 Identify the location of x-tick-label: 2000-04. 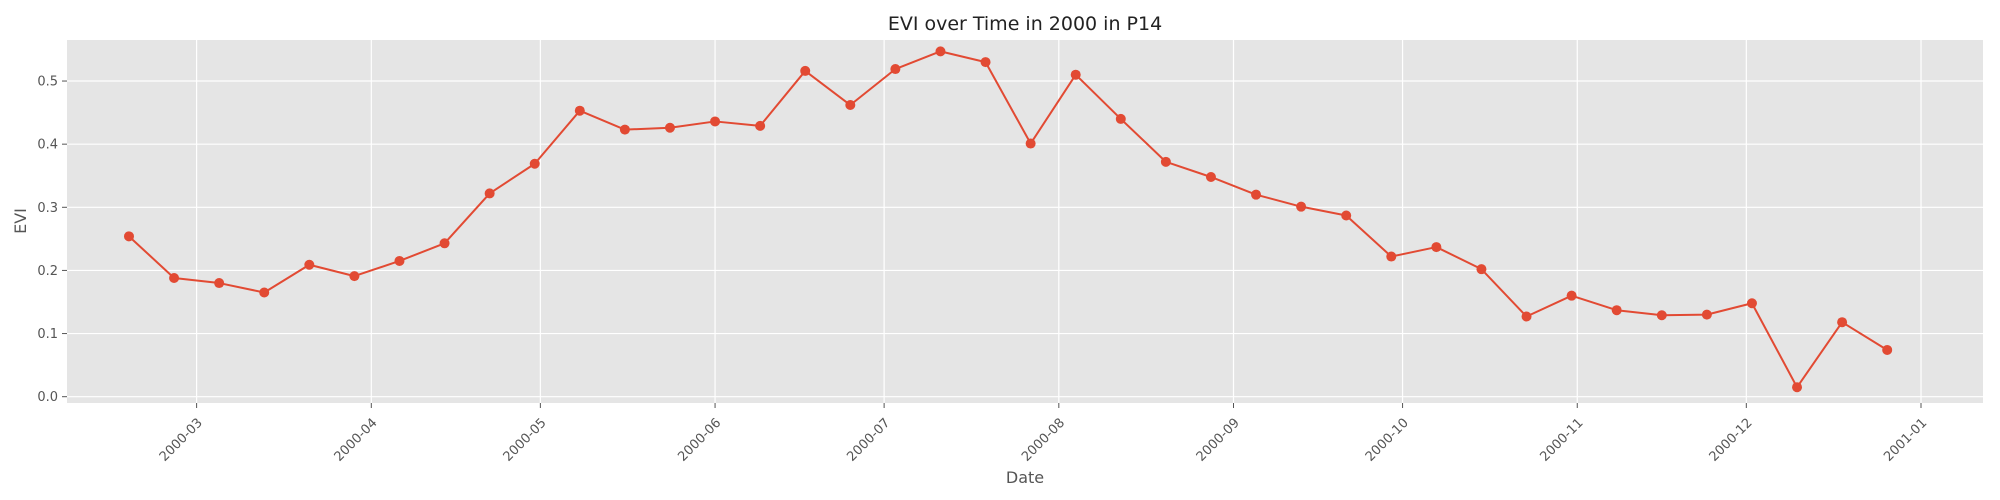
(356, 440).